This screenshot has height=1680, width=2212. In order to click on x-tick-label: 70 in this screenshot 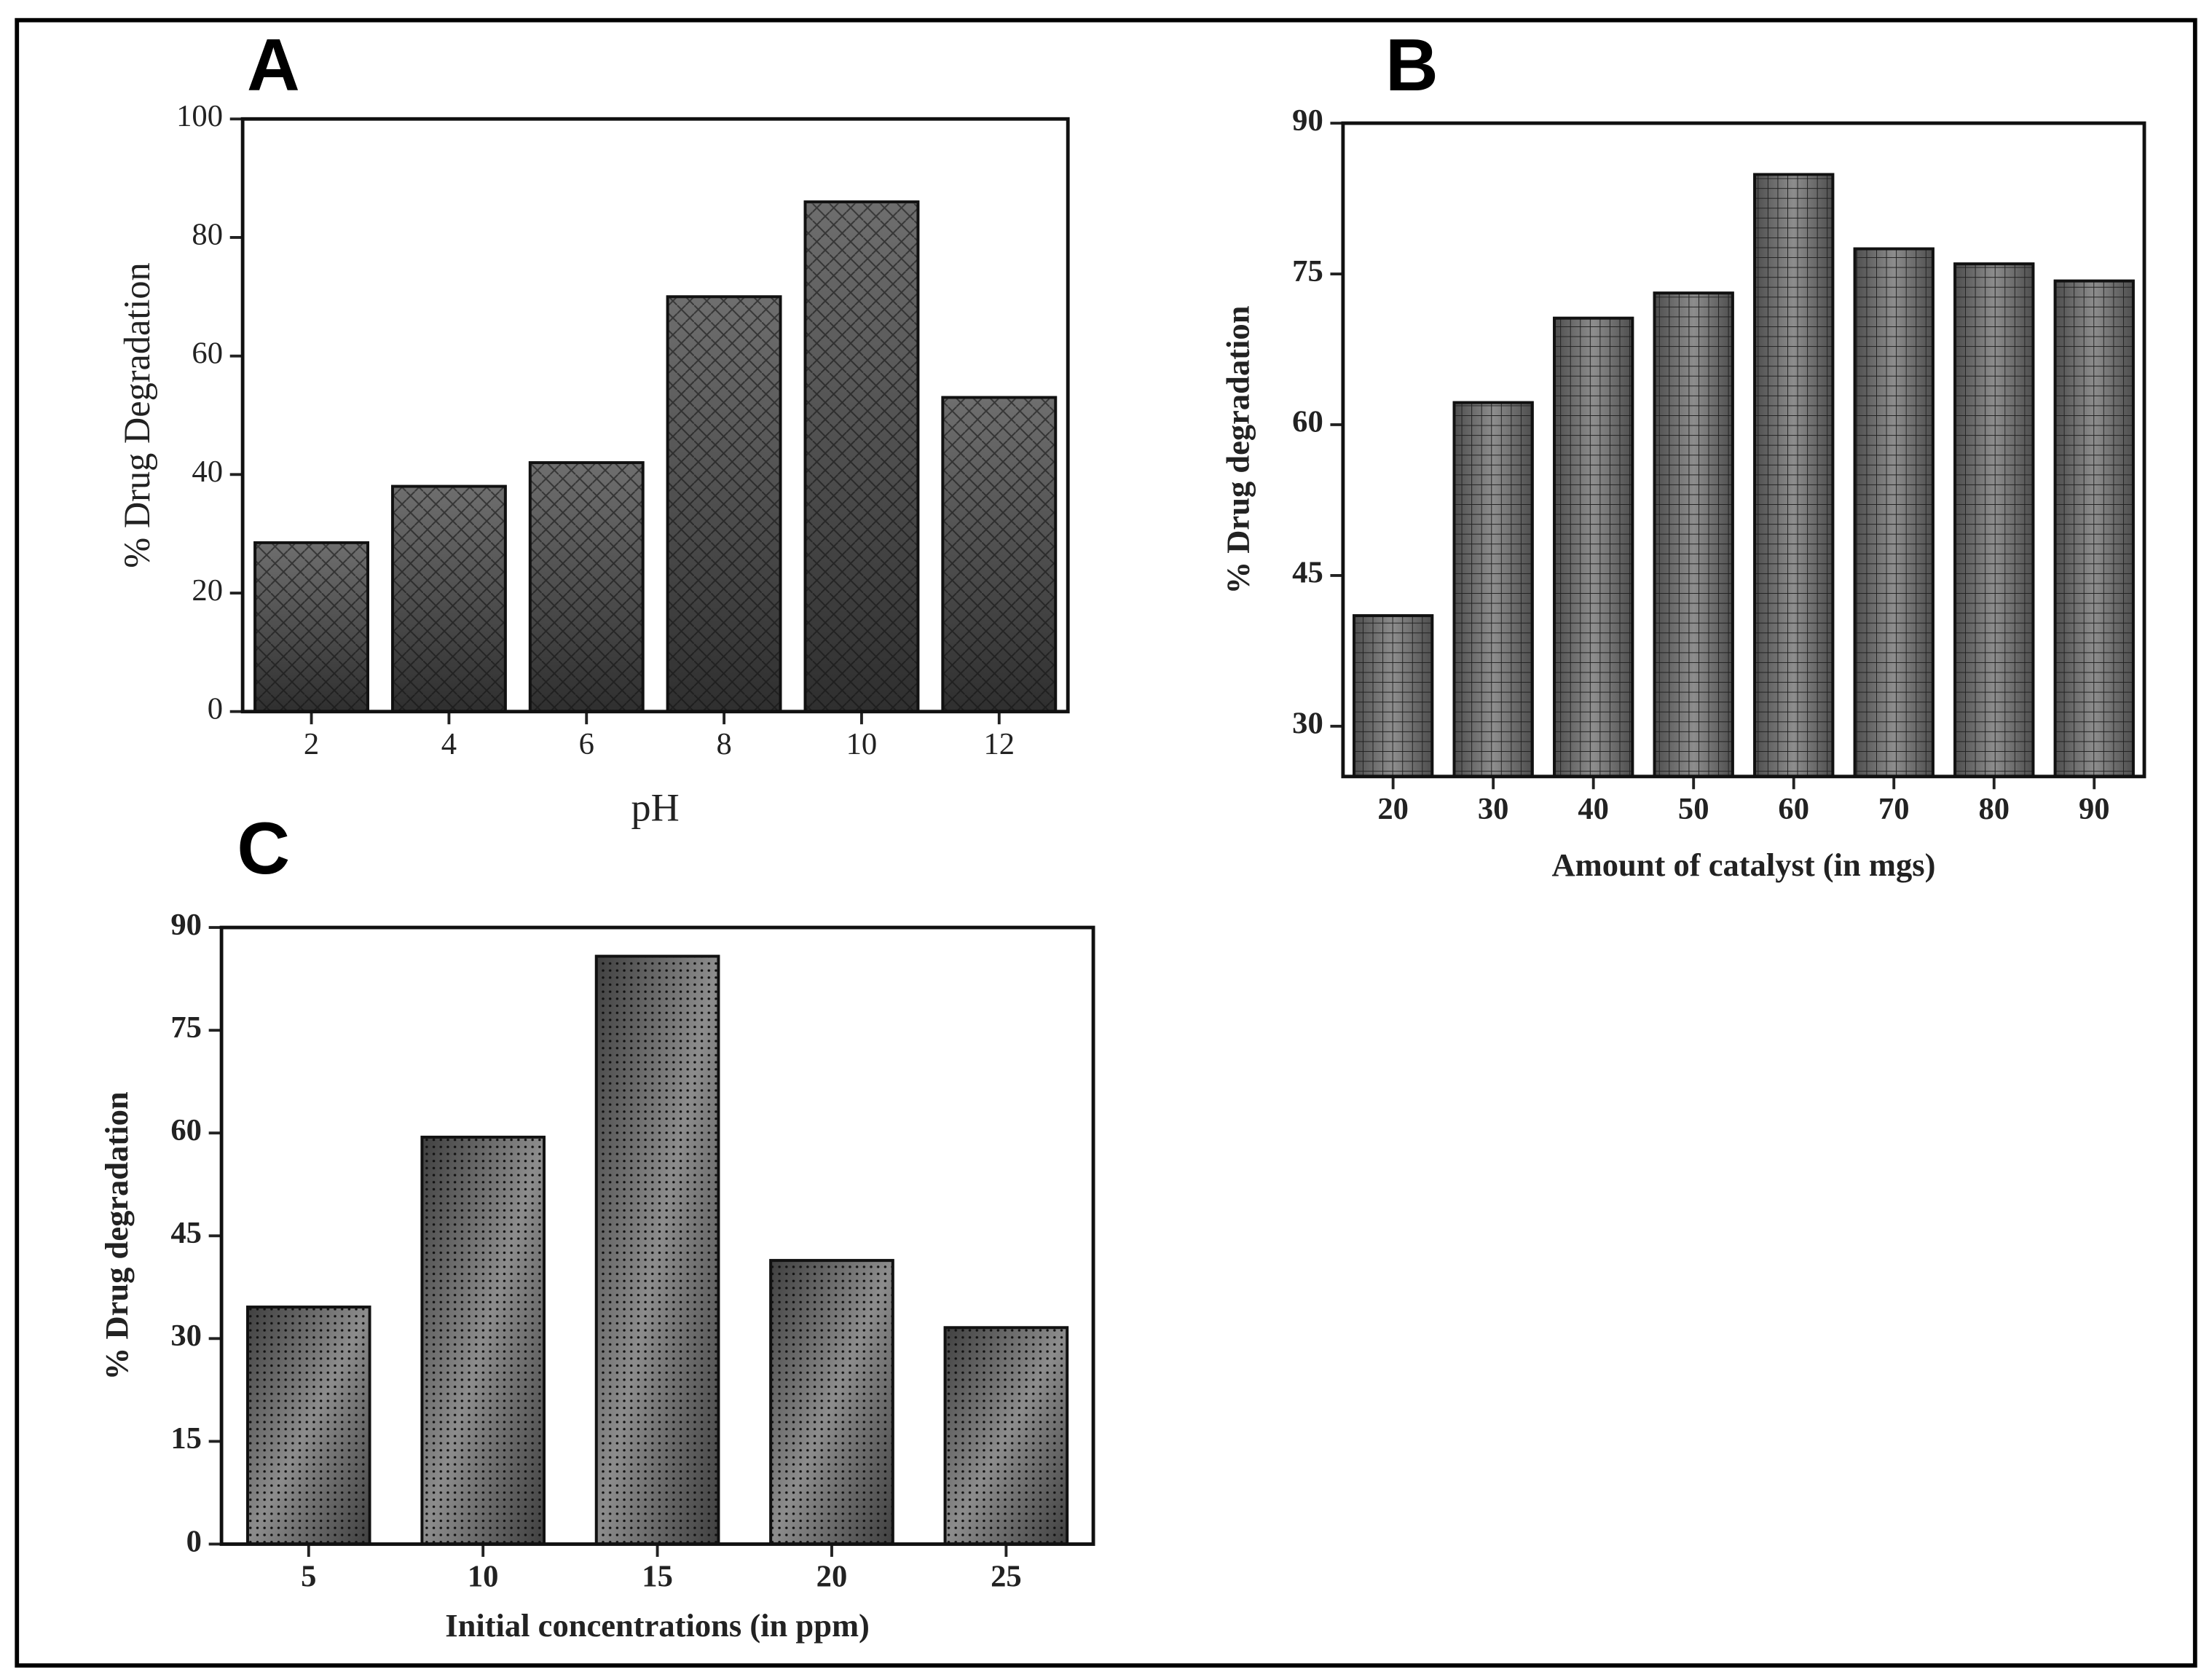, I will do `click(1894, 809)`.